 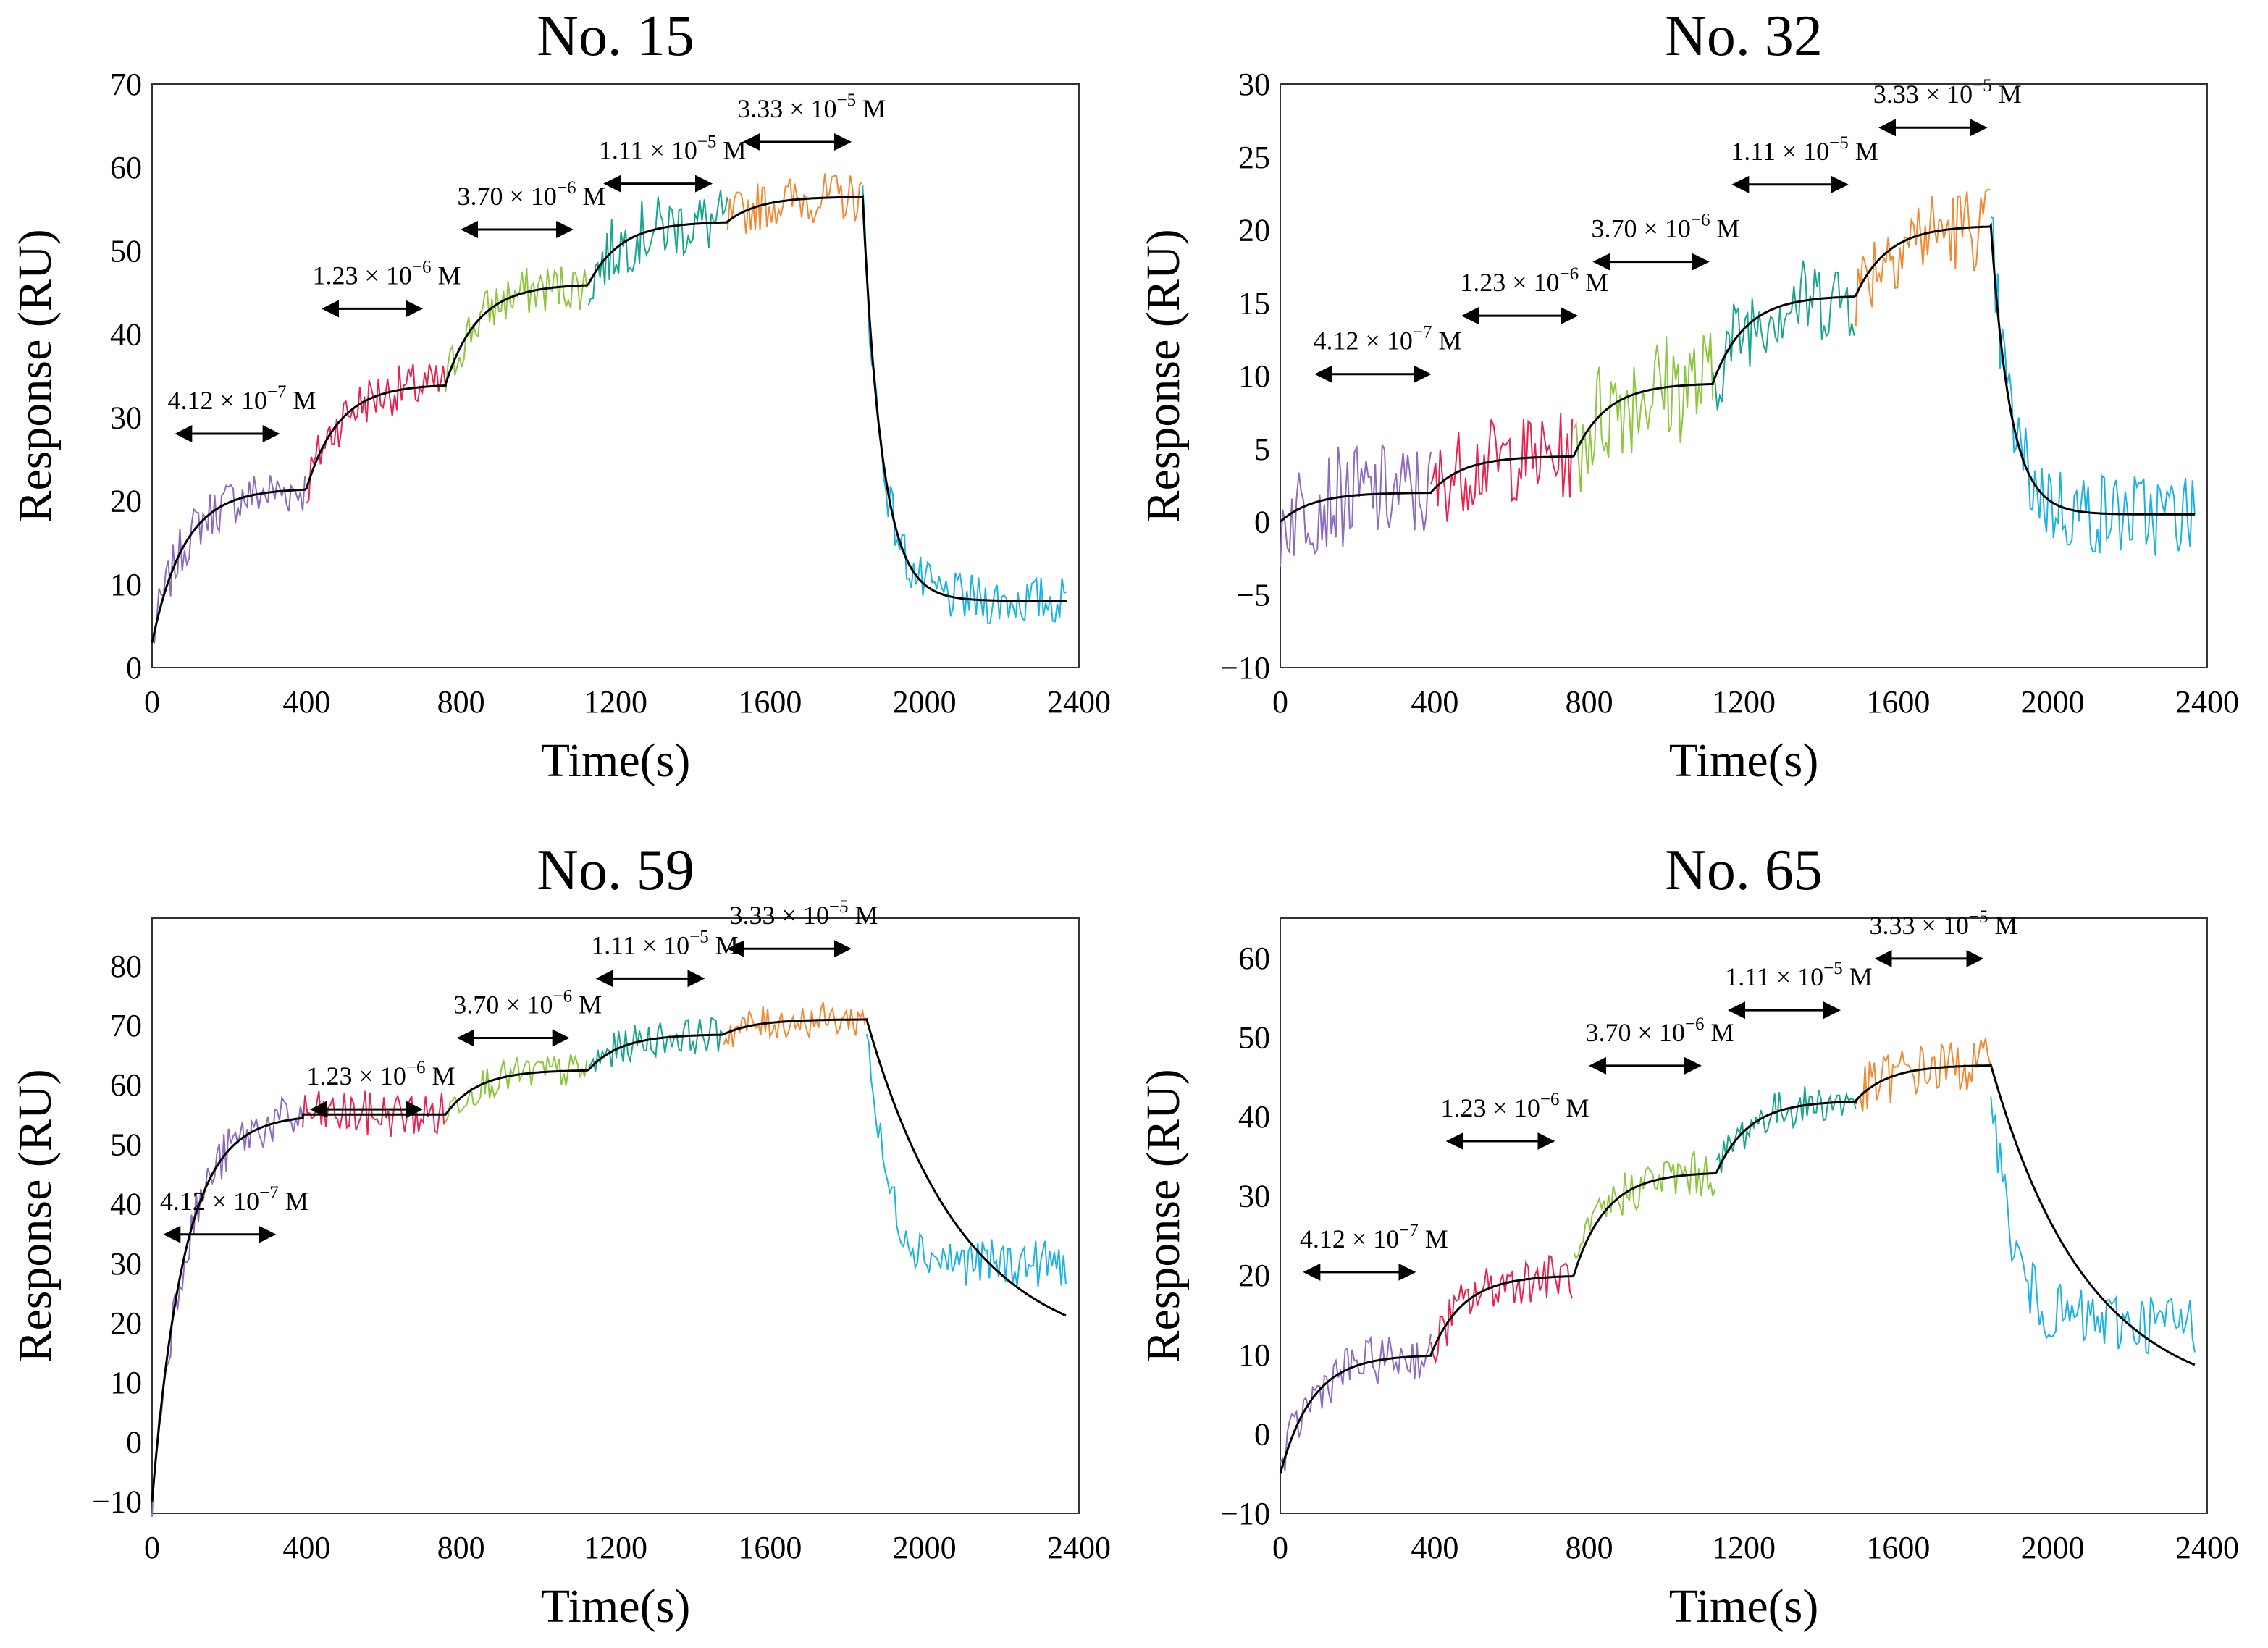 What do you see at coordinates (1254, 303) in the screenshot?
I see `y-tick-label: 15` at bounding box center [1254, 303].